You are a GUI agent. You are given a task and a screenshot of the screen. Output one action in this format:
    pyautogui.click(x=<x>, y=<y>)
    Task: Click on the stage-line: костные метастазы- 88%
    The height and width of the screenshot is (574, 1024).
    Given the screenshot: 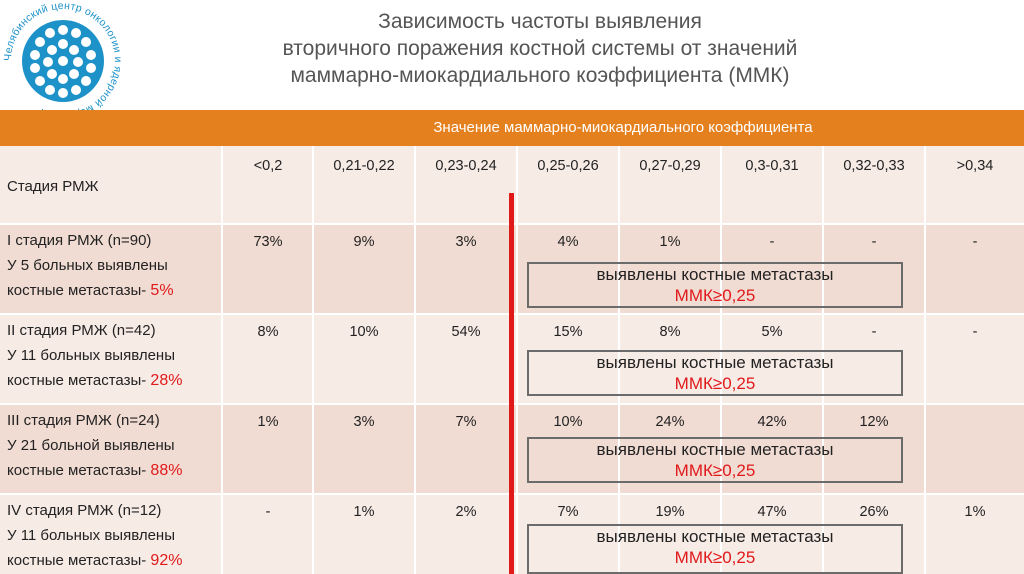 What is the action you would take?
    pyautogui.click(x=94, y=470)
    